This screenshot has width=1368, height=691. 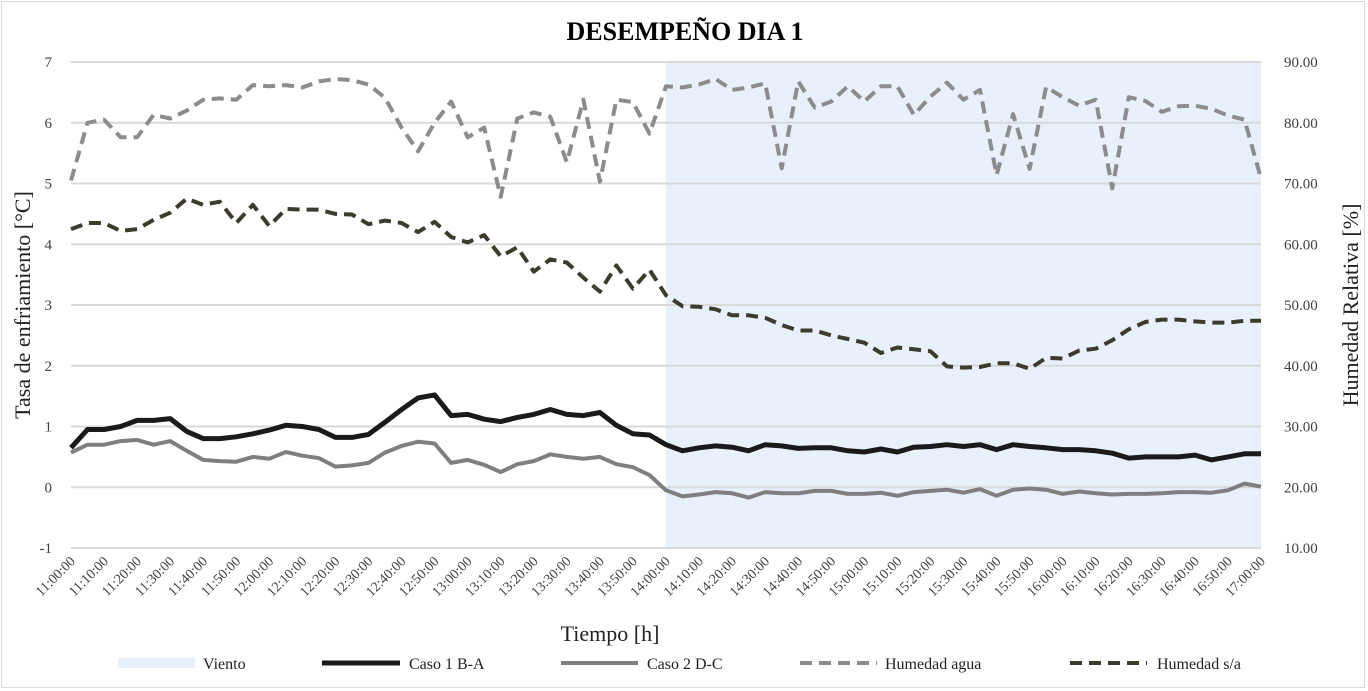 I want to click on y-left-tick-label: 6, so click(x=49, y=124).